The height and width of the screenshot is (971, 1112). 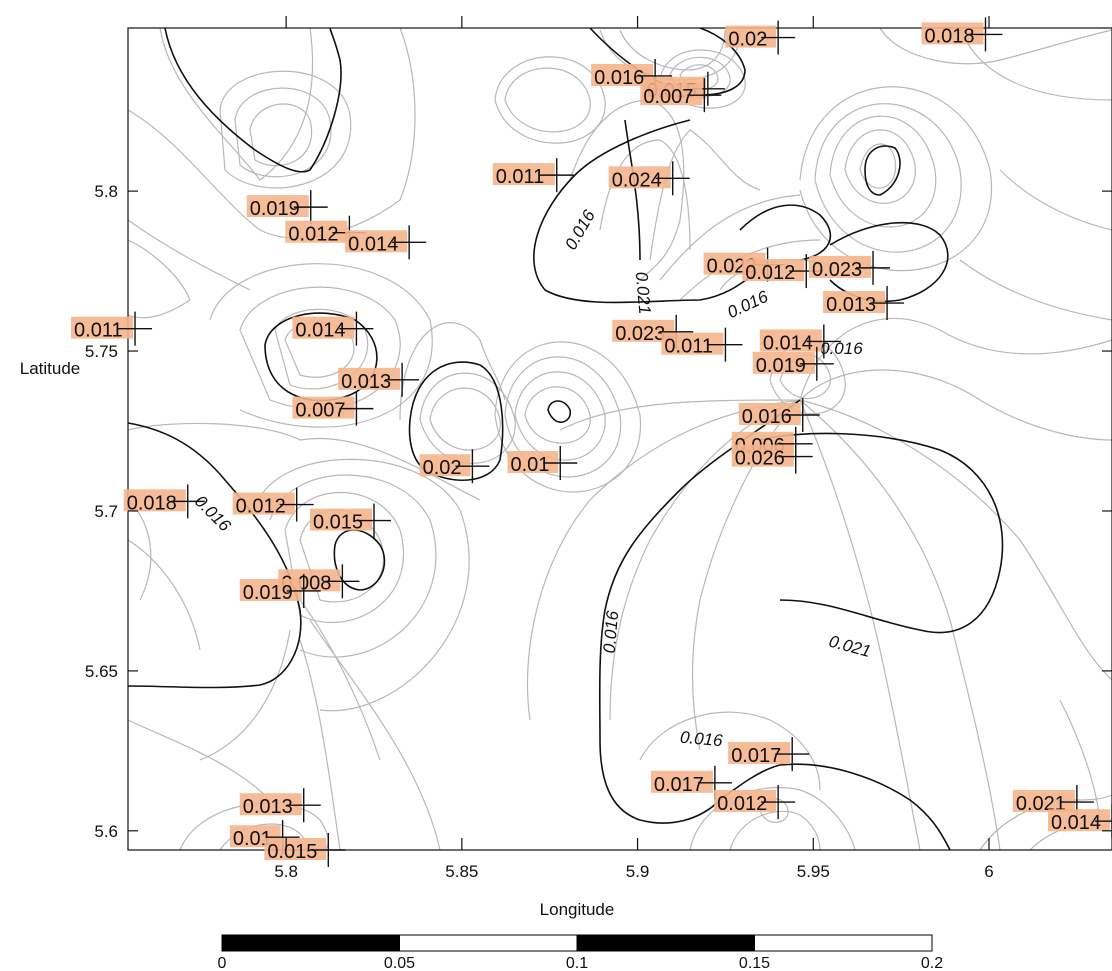 I want to click on x-tick-label: 5.85, so click(x=461, y=871).